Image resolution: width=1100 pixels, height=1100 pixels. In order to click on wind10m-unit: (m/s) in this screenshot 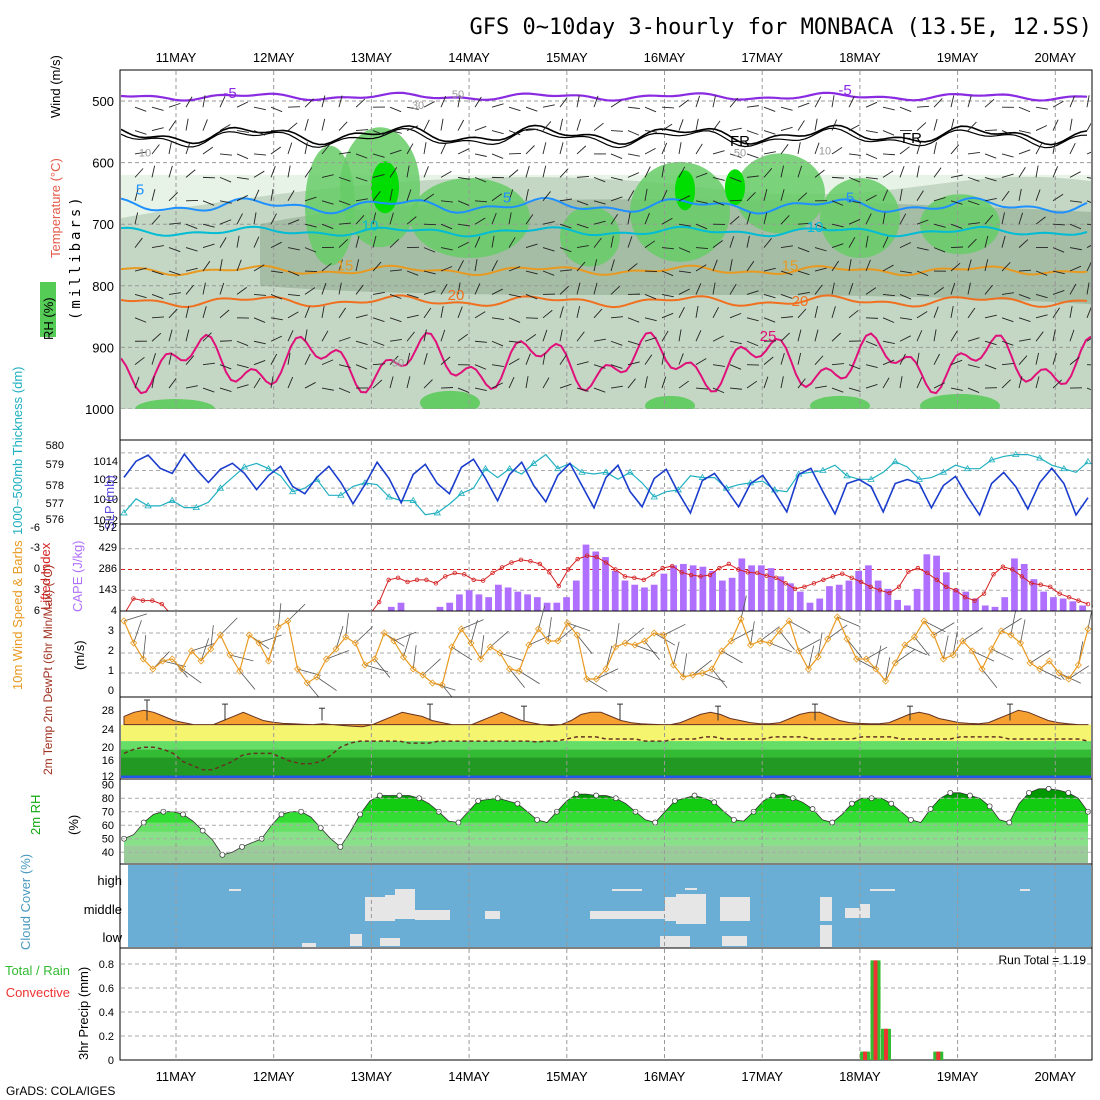, I will do `click(79, 655)`.